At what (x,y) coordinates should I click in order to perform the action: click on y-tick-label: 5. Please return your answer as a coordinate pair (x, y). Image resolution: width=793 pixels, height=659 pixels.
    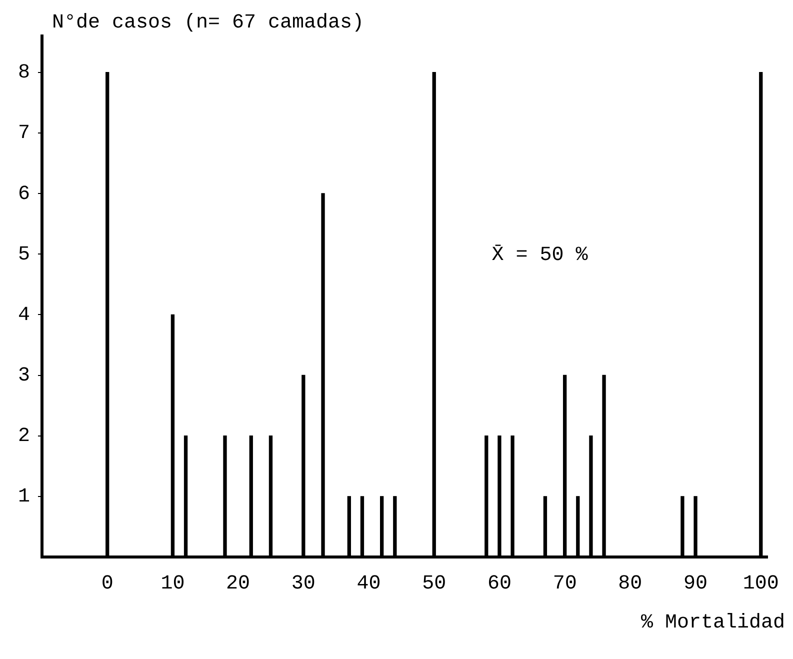
    Looking at the image, I should click on (24, 254).